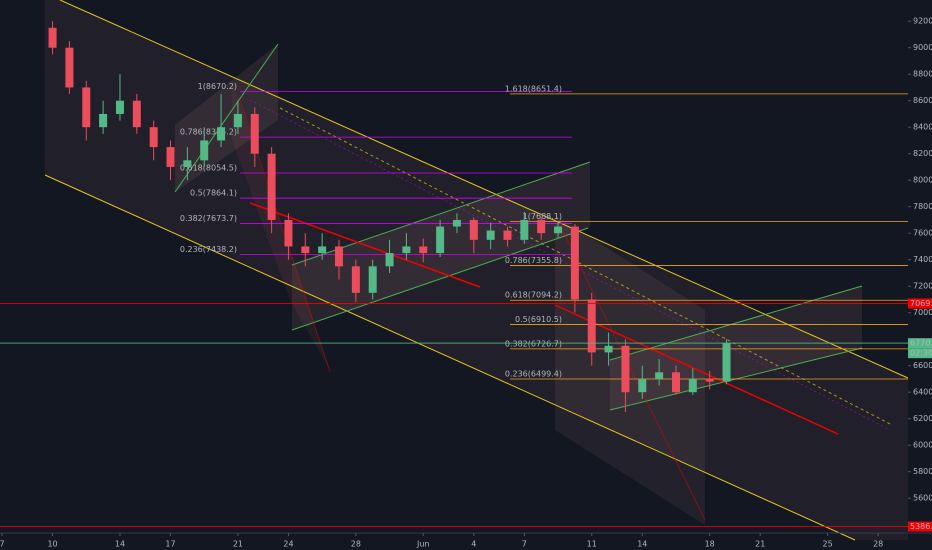 Image resolution: width=932 pixels, height=550 pixels. What do you see at coordinates (922, 312) in the screenshot?
I see `y-tick-label: 7000.0` at bounding box center [922, 312].